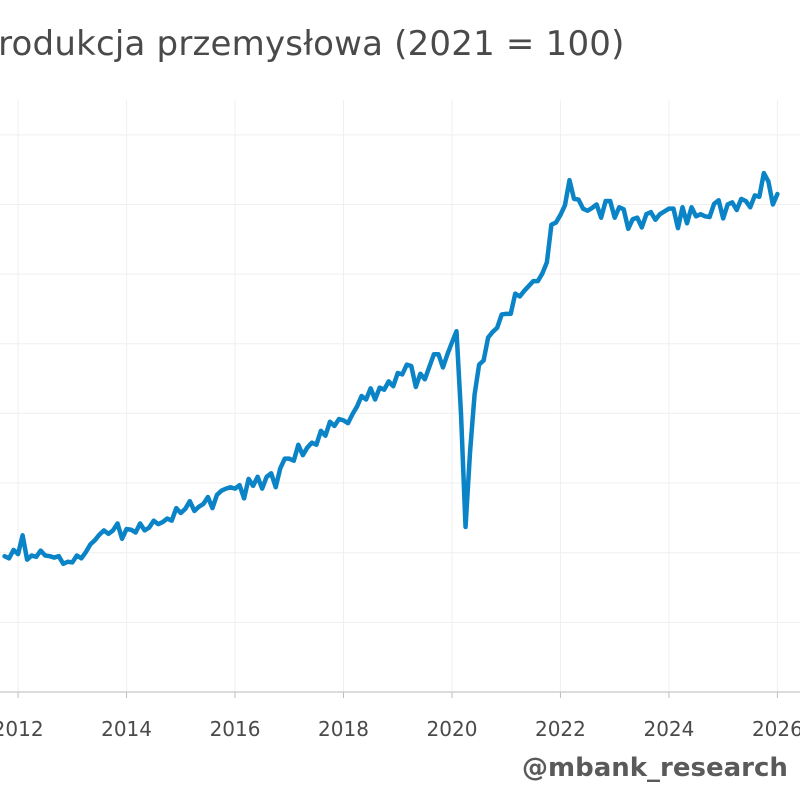 This screenshot has width=800, height=800. What do you see at coordinates (312, 44) in the screenshot?
I see `chart-title: Produkcja przemysłowa (2021 = 100)` at bounding box center [312, 44].